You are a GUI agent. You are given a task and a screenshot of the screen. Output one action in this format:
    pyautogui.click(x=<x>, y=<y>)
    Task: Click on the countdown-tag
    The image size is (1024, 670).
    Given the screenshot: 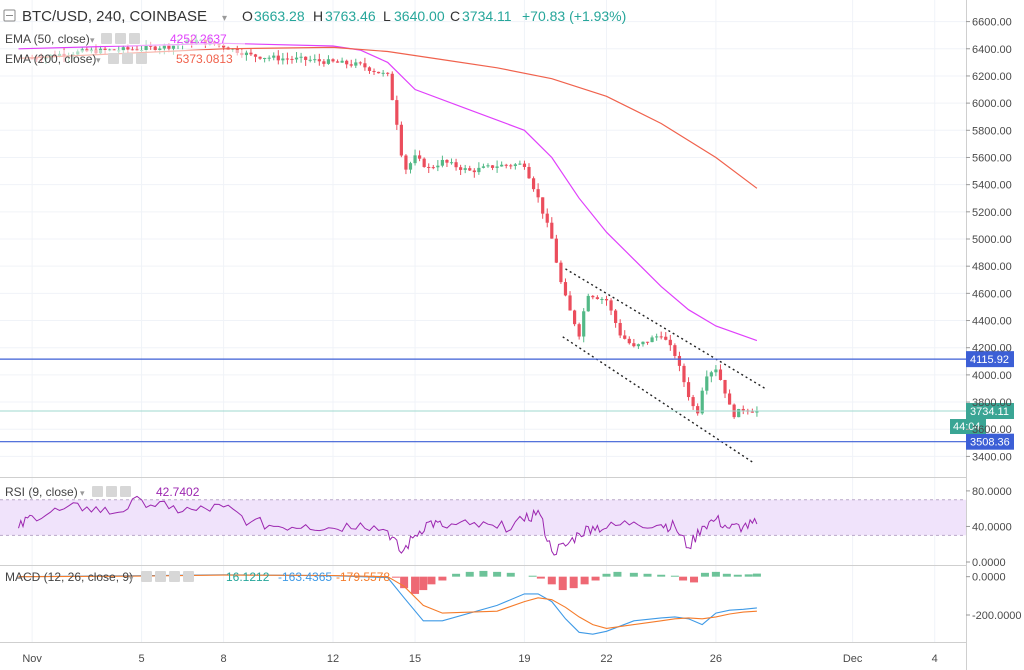 What is the action you would take?
    pyautogui.click(x=968, y=427)
    